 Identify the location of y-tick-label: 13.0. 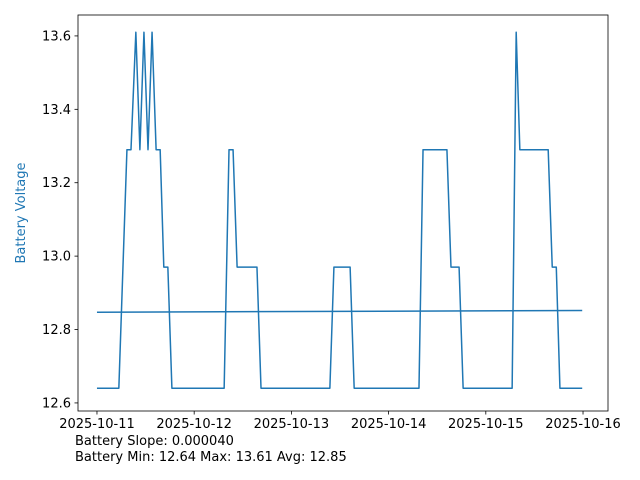
(56, 257).